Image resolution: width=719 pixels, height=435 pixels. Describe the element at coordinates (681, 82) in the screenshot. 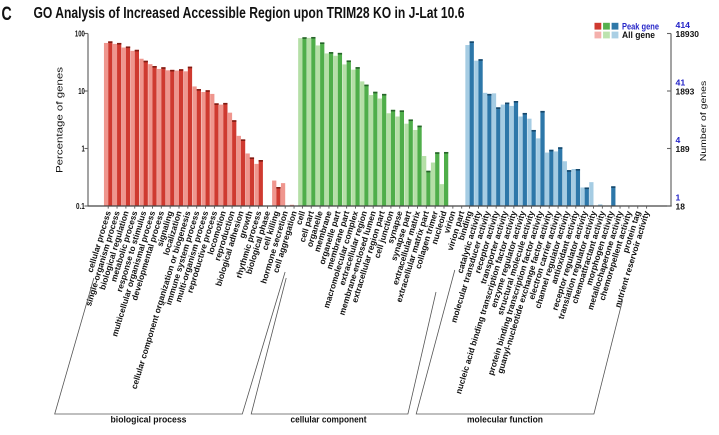

I see `svg-text: 41` at that location.